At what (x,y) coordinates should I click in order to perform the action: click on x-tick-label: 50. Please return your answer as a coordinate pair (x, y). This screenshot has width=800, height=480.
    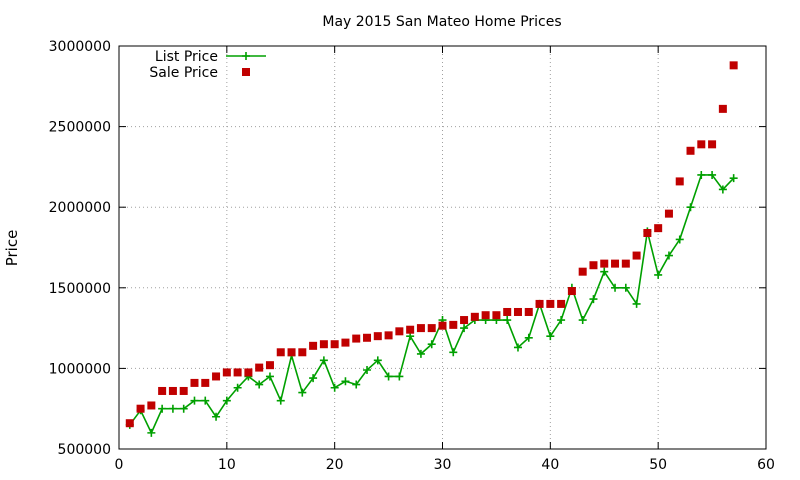
    Looking at the image, I should click on (658, 465).